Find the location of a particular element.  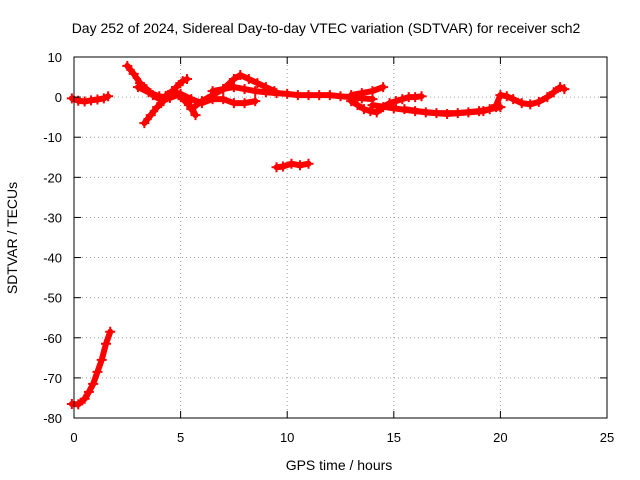

series-arc-c is located at coordinates (196, 95).